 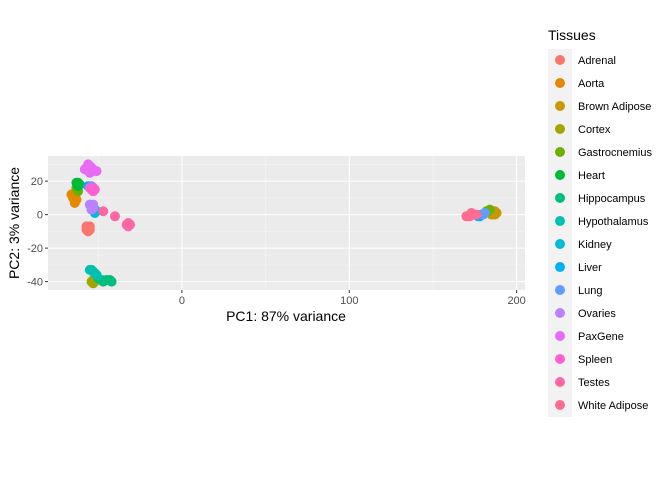 I want to click on series-white-adipose, so click(x=471, y=214).